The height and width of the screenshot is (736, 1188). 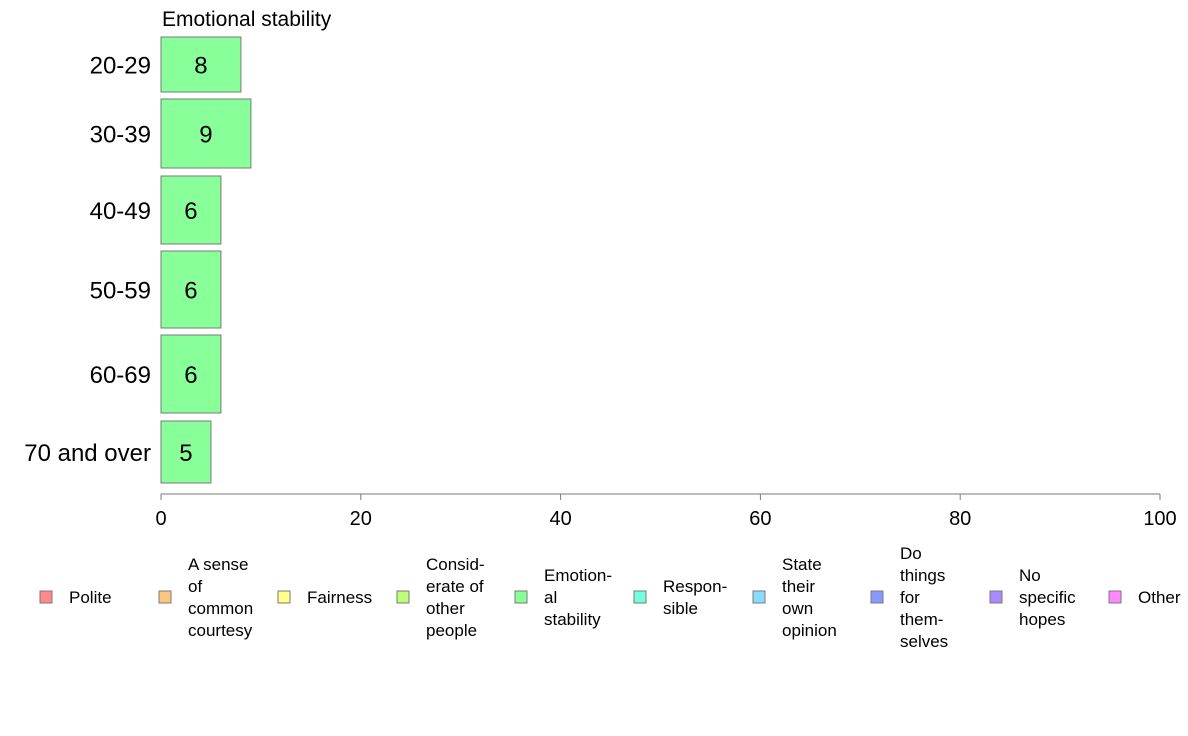 What do you see at coordinates (120, 66) in the screenshot?
I see `category-label: 20-29` at bounding box center [120, 66].